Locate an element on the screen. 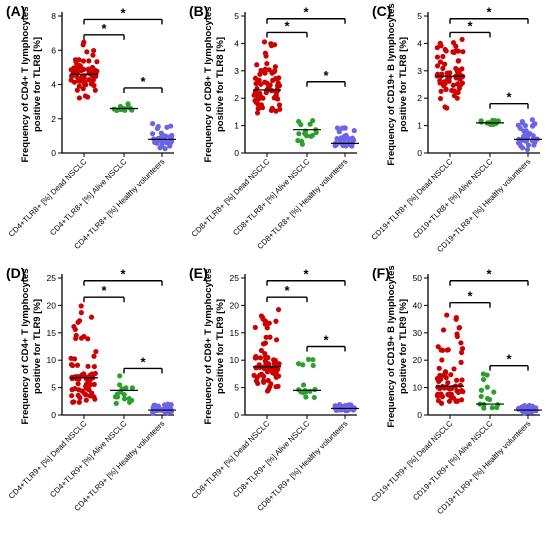 Image resolution: width=550 pixels, height=534 pixels. y-axis-label: positive for TLR9 [%] is located at coordinates (403, 346).